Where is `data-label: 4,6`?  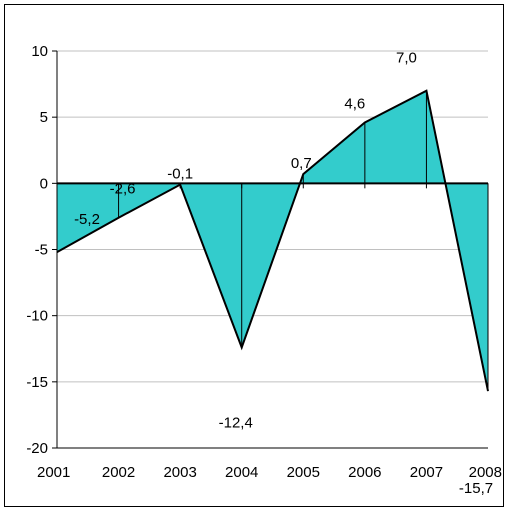 data-label: 4,6 is located at coordinates (354, 103).